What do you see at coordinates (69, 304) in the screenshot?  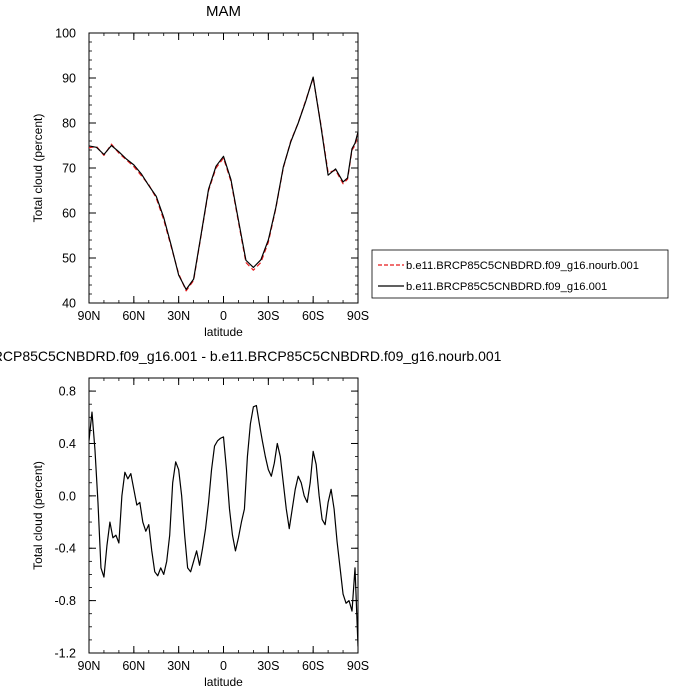 I see `y-tick-label: 40` at bounding box center [69, 304].